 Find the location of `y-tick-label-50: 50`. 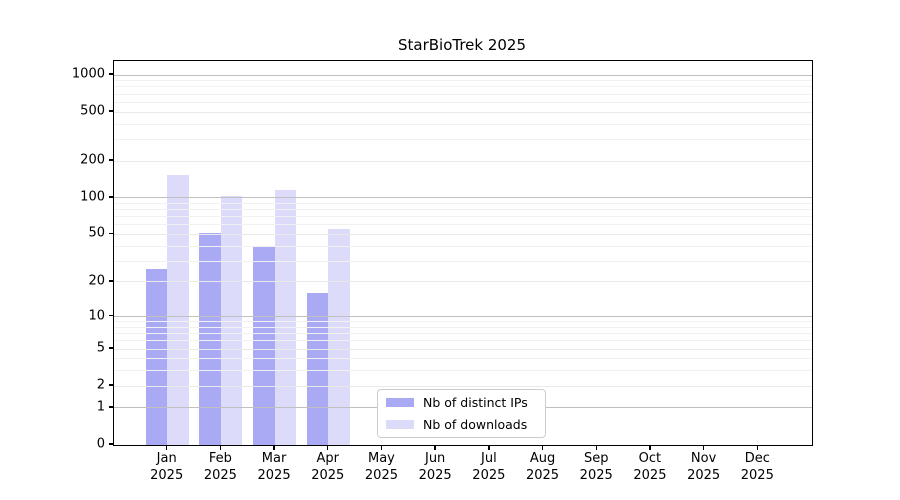

y-tick-label-50: 50 is located at coordinates (96, 233).